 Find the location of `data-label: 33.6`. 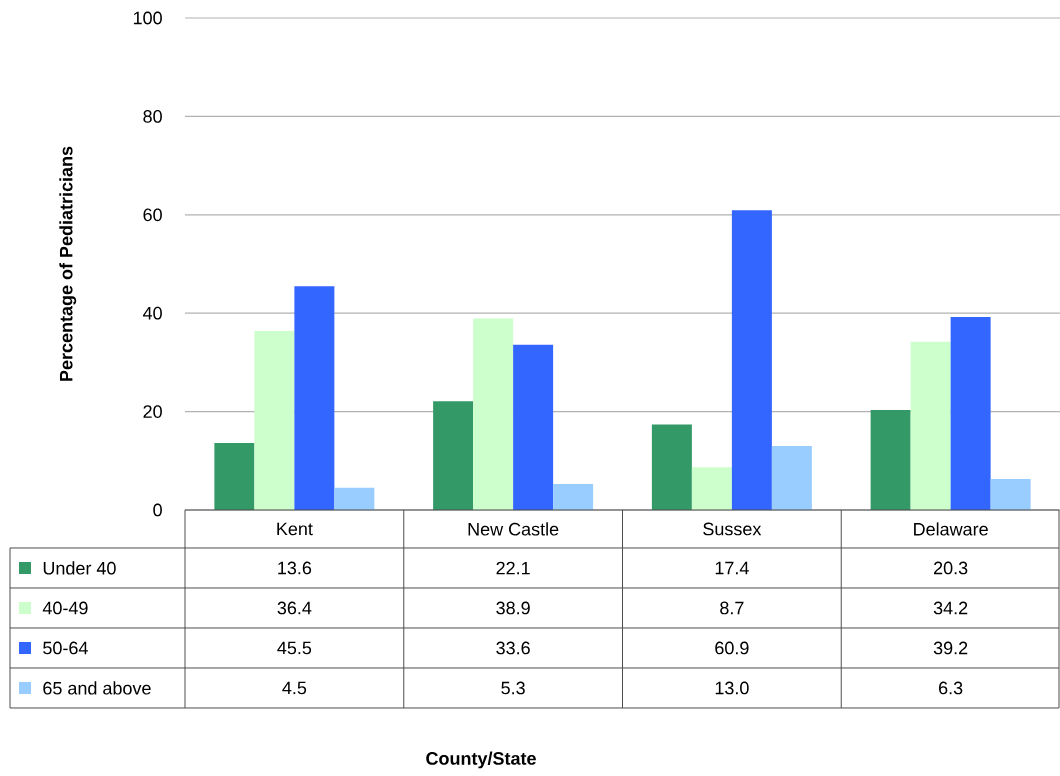

data-label: 33.6 is located at coordinates (513, 648).